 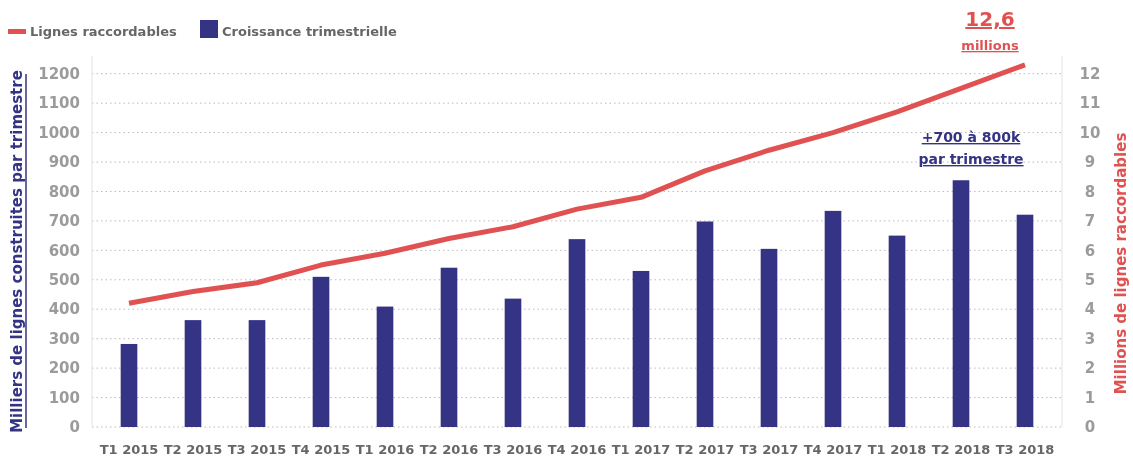 I want to click on x-tick-label: T3 2015, so click(x=257, y=449).